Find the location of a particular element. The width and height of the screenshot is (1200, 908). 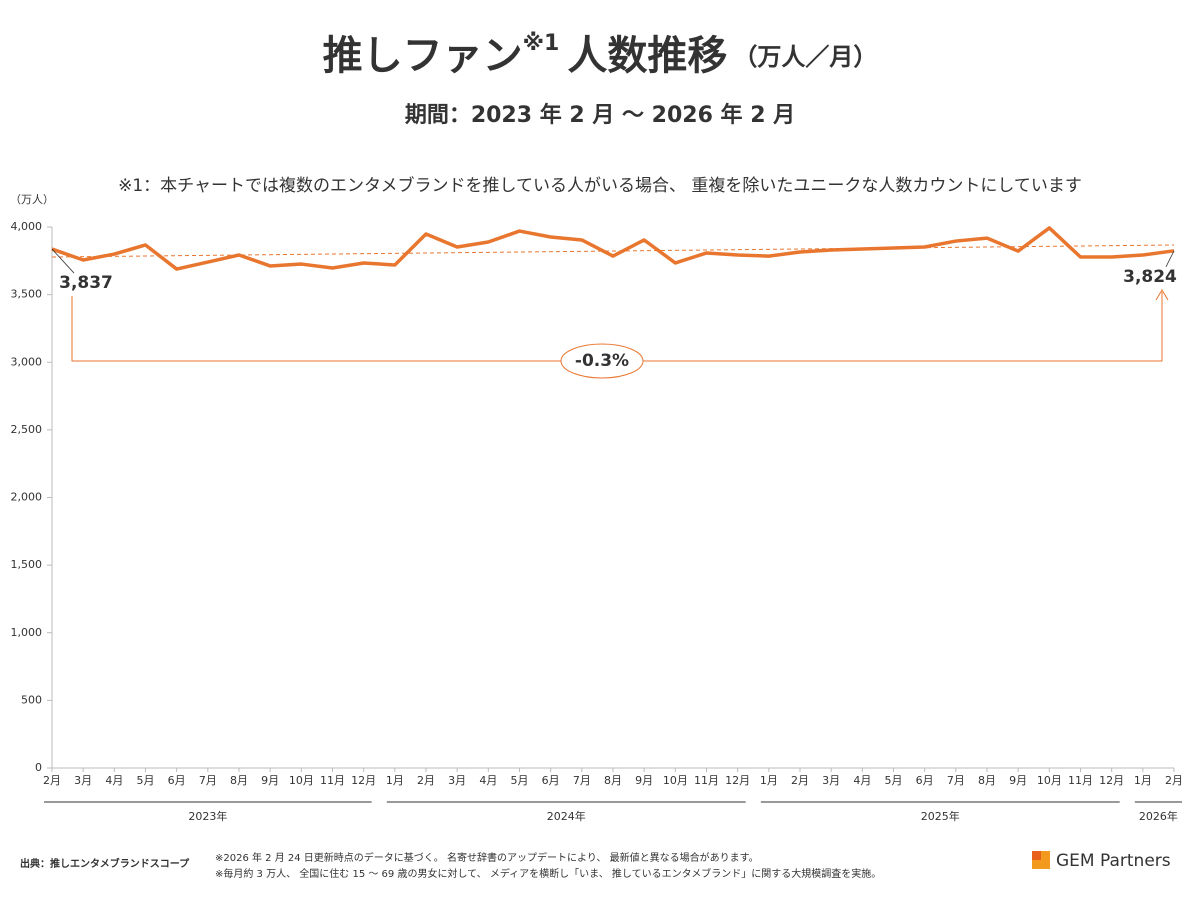

y-tick-label: 1,000 is located at coordinates (27, 632).